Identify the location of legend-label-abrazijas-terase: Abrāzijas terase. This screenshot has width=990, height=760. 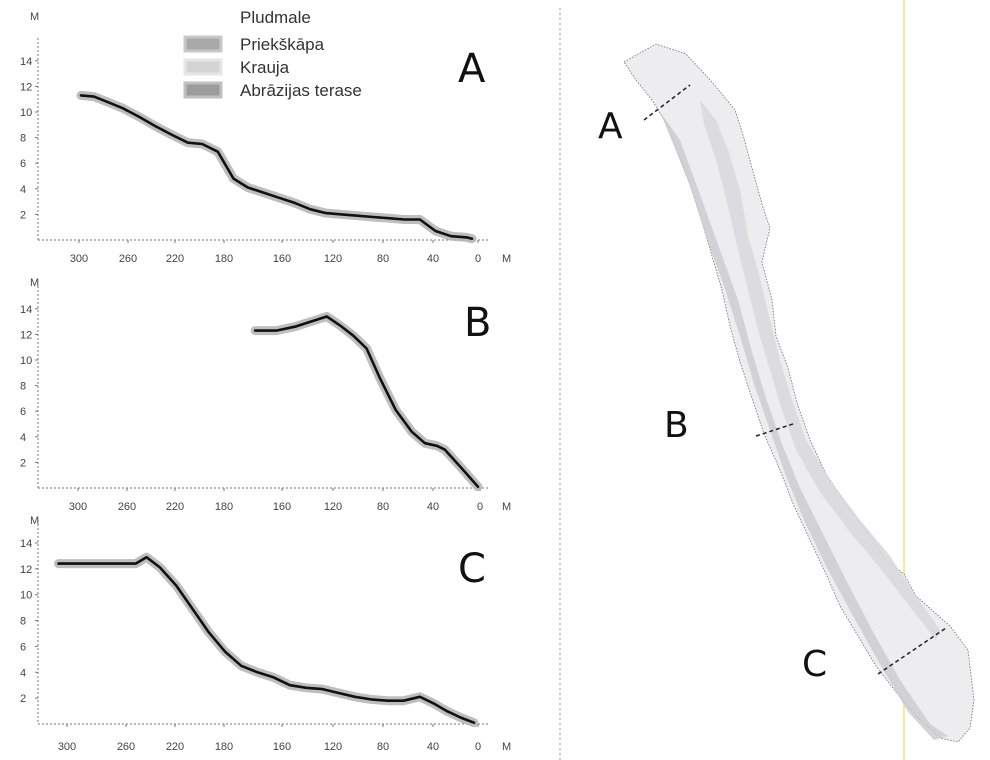
(301, 90).